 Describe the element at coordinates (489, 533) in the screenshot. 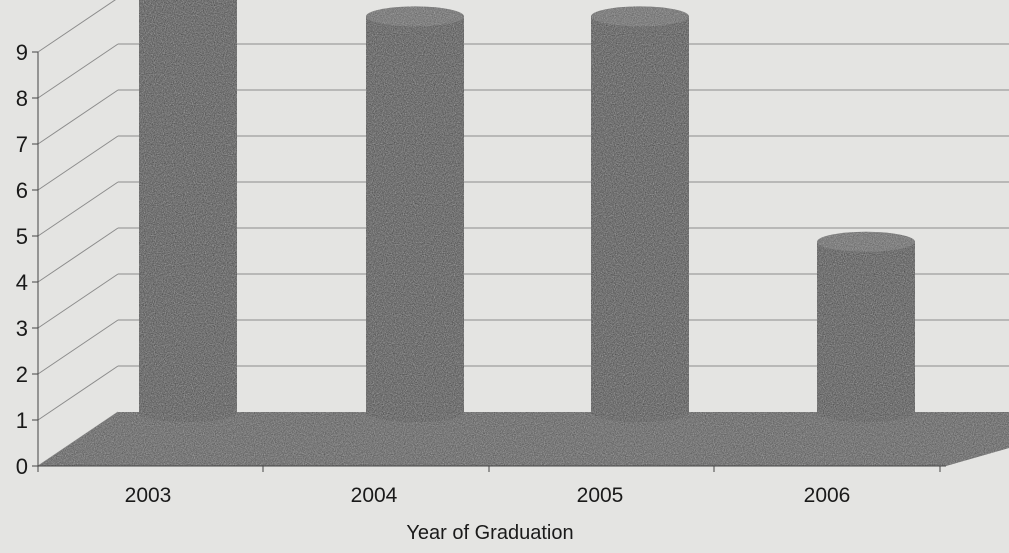

I see `x-axis-title: Year of Graduation` at that location.